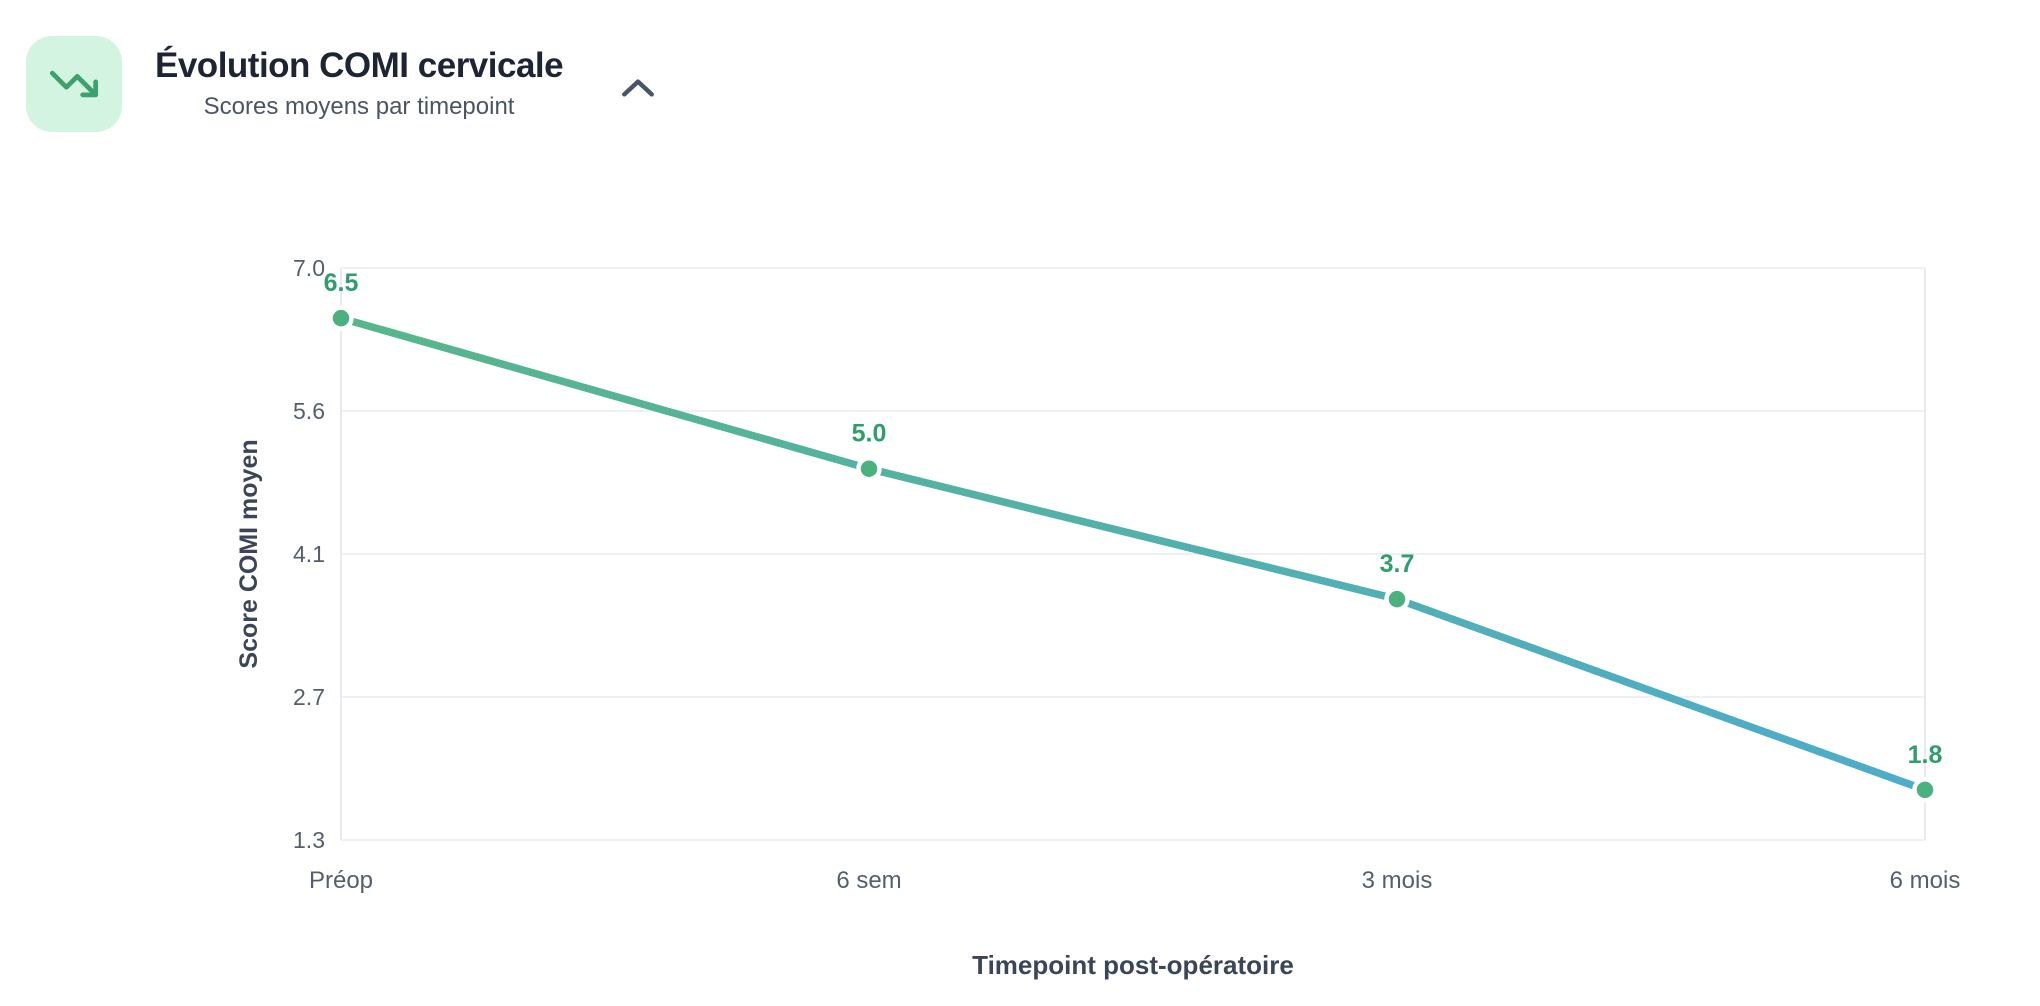 This screenshot has height=1006, width=2040. I want to click on y-tick-label: 4.1, so click(309, 554).